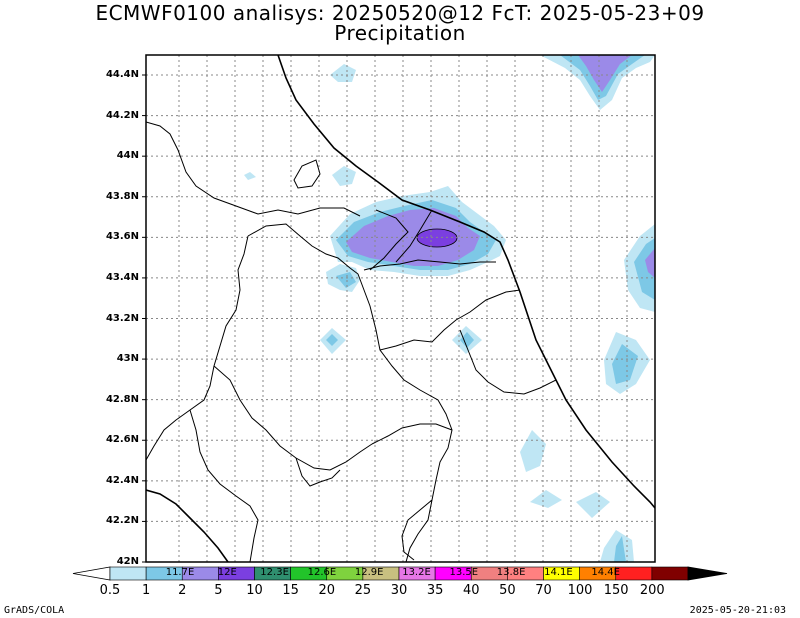  Describe the element at coordinates (127, 156) in the screenshot. I see `lat-label: 44N` at that location.